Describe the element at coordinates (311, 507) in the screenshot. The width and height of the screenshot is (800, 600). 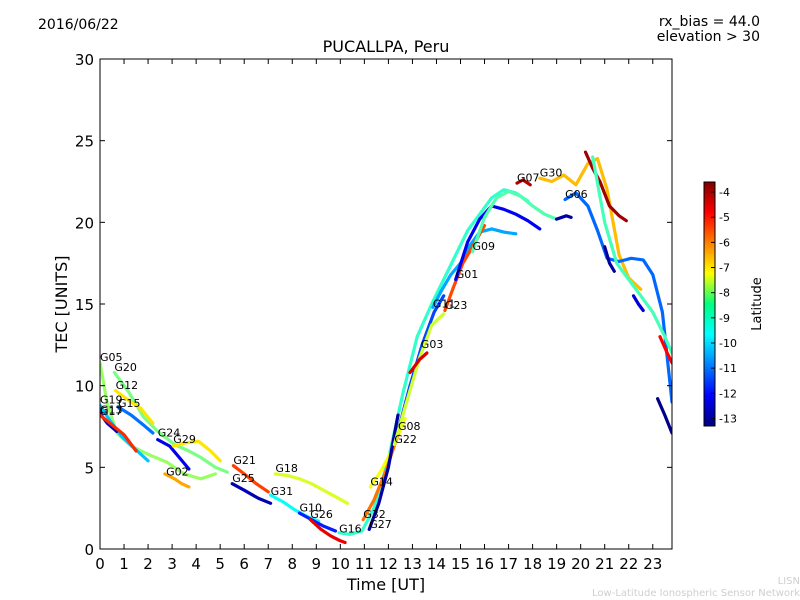
I see `label-g10: G10` at that location.